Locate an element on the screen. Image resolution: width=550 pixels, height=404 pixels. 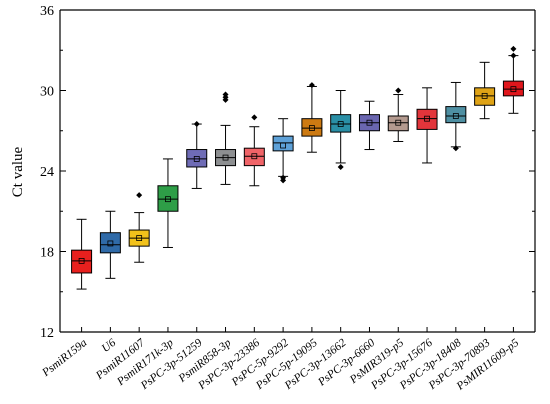
y-tick-label: 24 is located at coordinates (47, 172).